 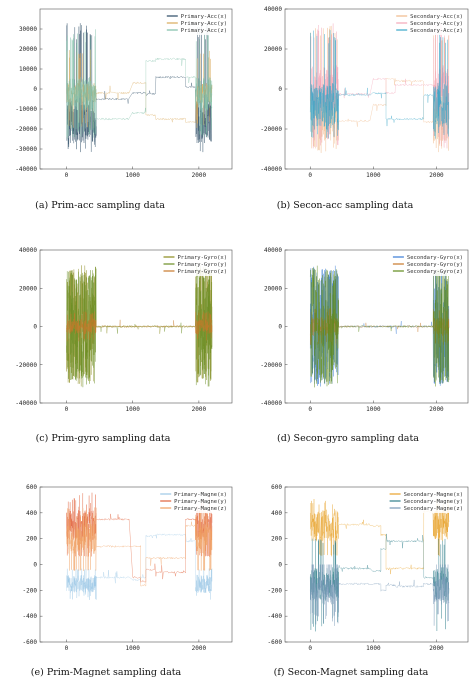 I want to click on legend-label-secondary-acc-x: Secondary-Acc(x), so click(x=436, y=17).